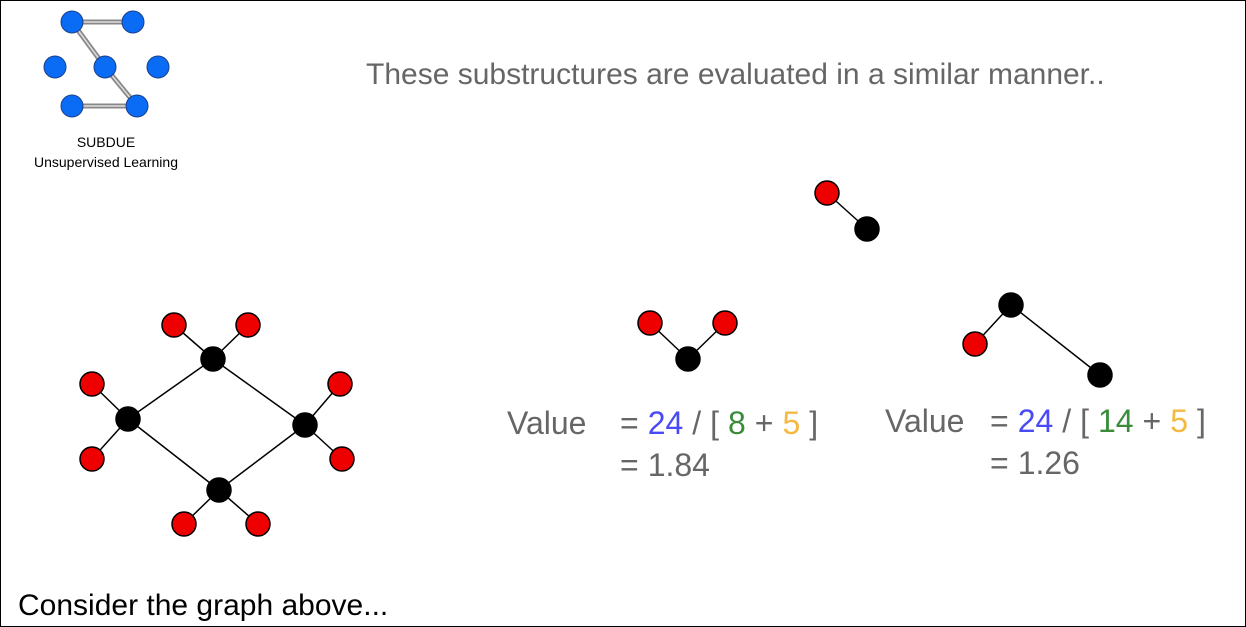  Describe the element at coordinates (1116, 421) in the screenshot. I see `formula-term1: 14` at that location.